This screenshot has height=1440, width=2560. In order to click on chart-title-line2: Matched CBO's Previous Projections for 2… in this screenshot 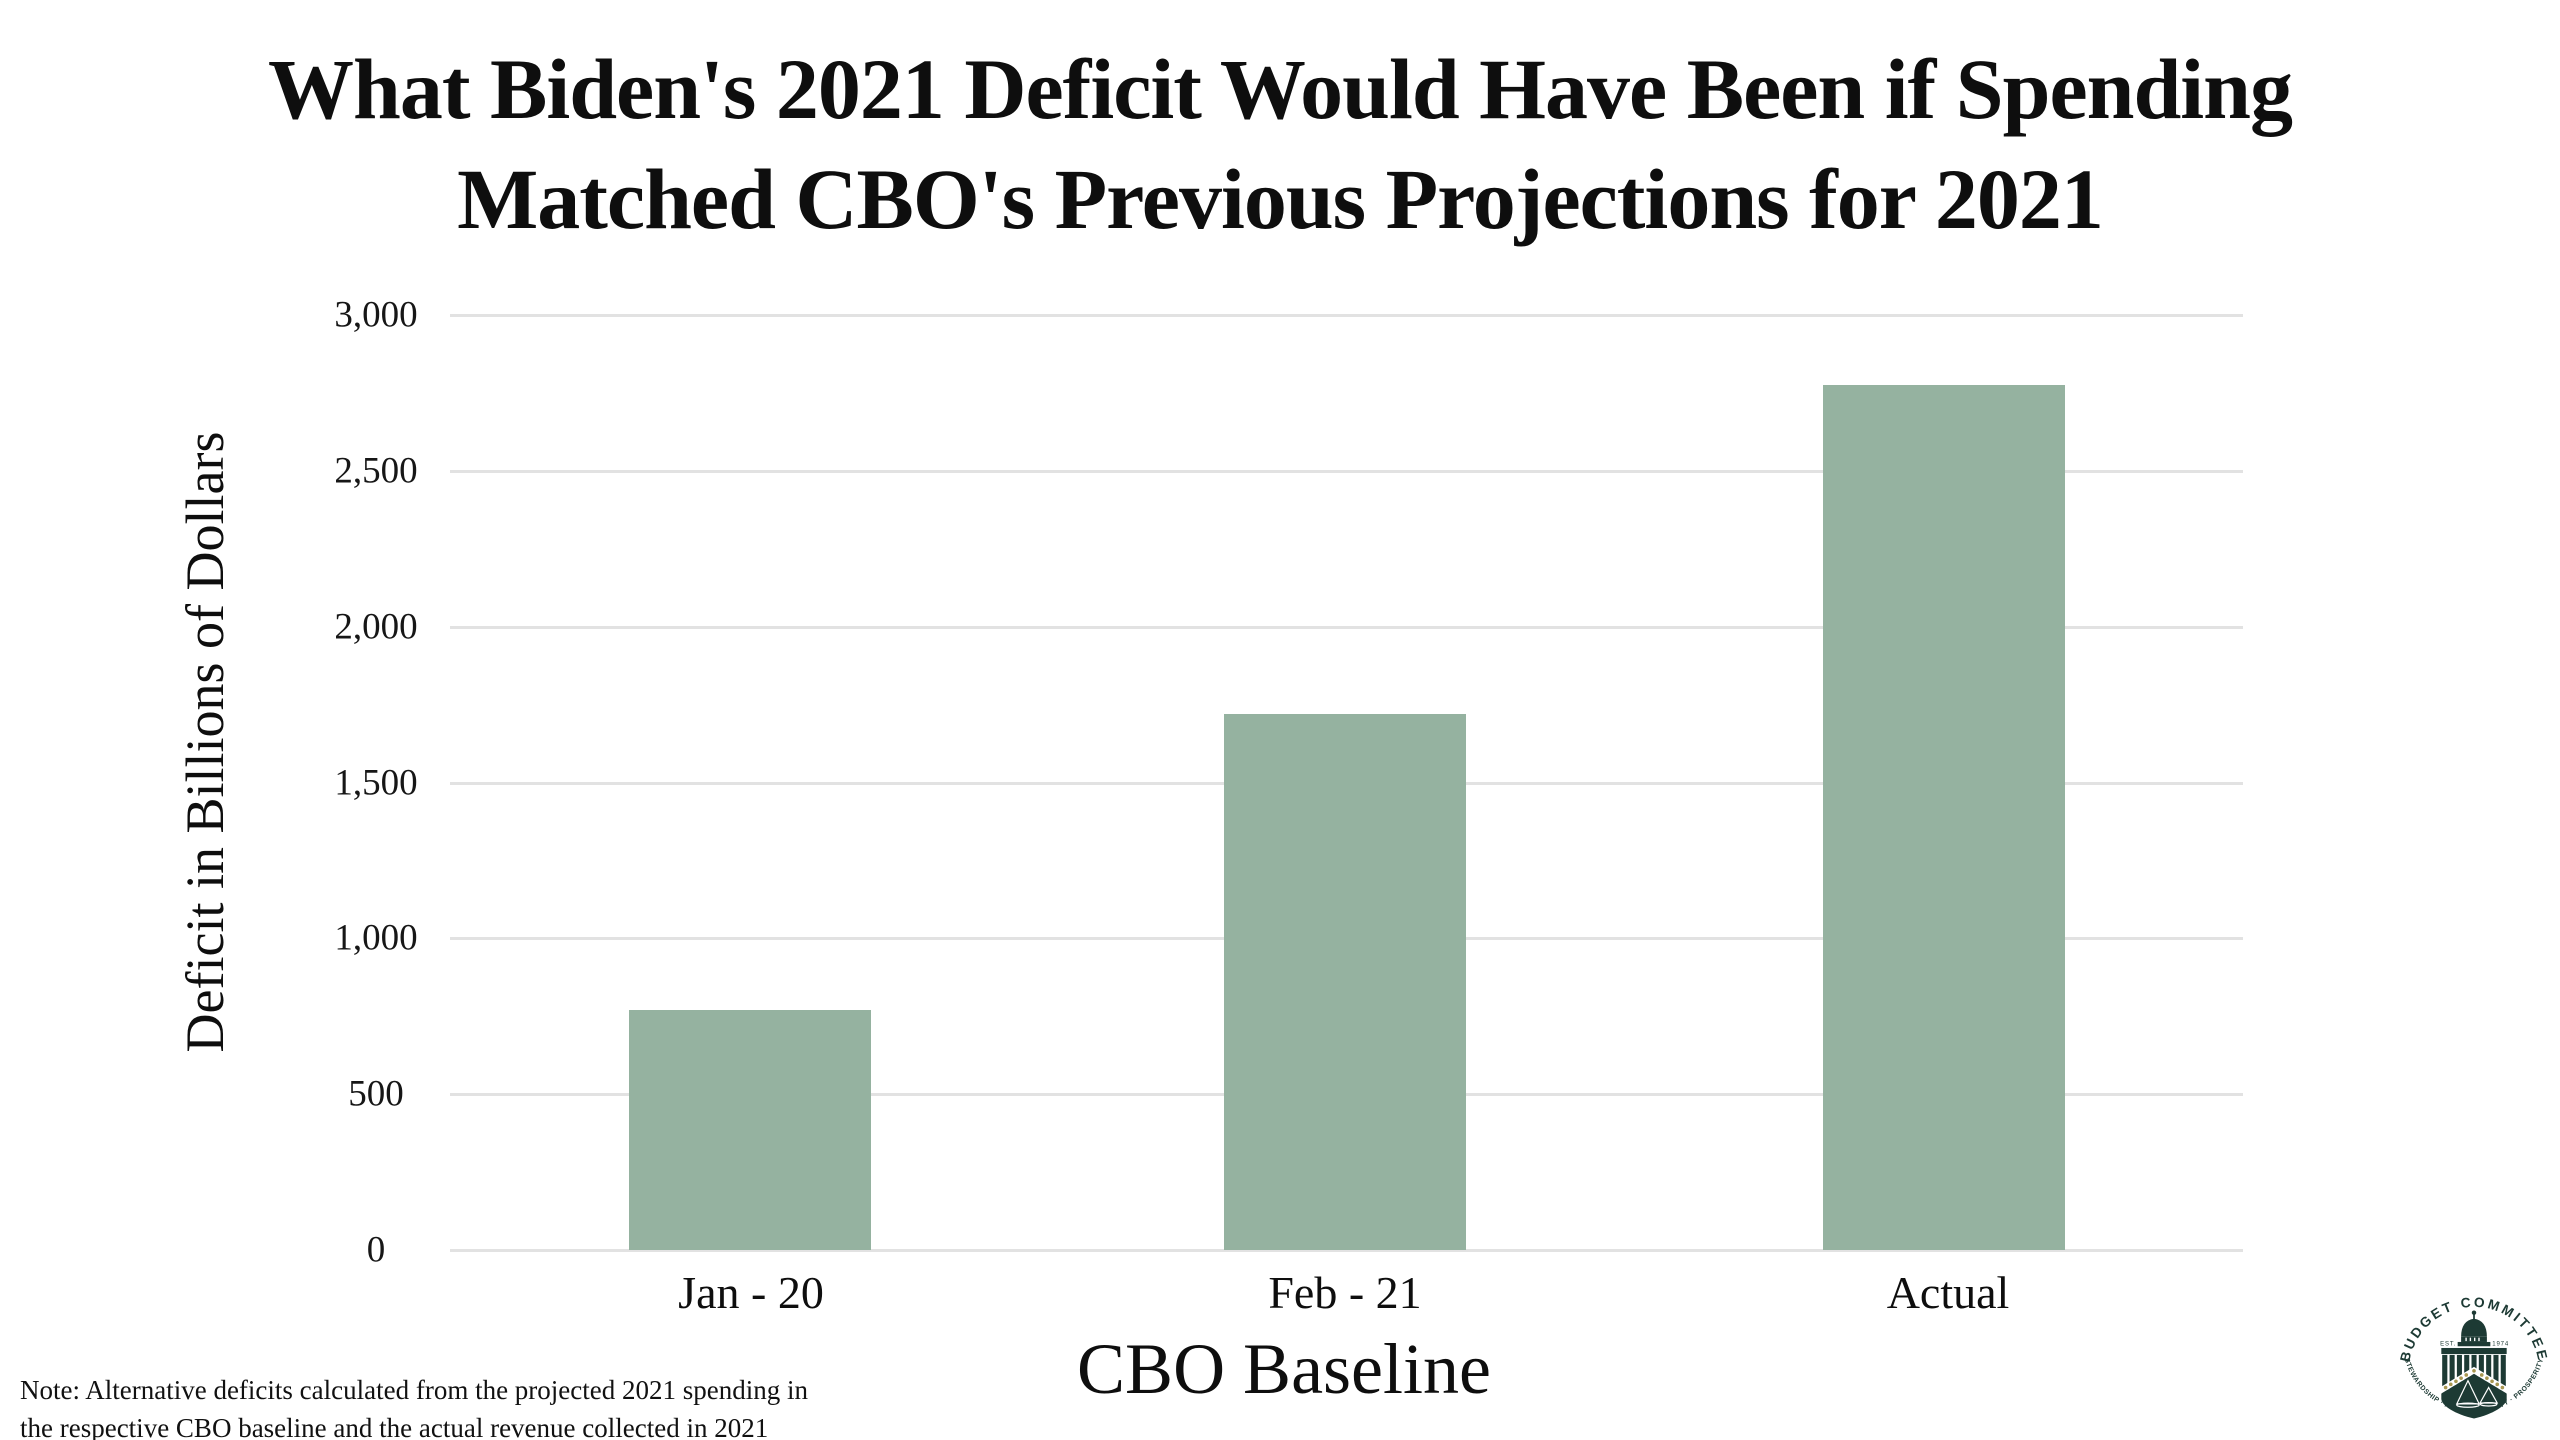, I will do `click(1280, 199)`.